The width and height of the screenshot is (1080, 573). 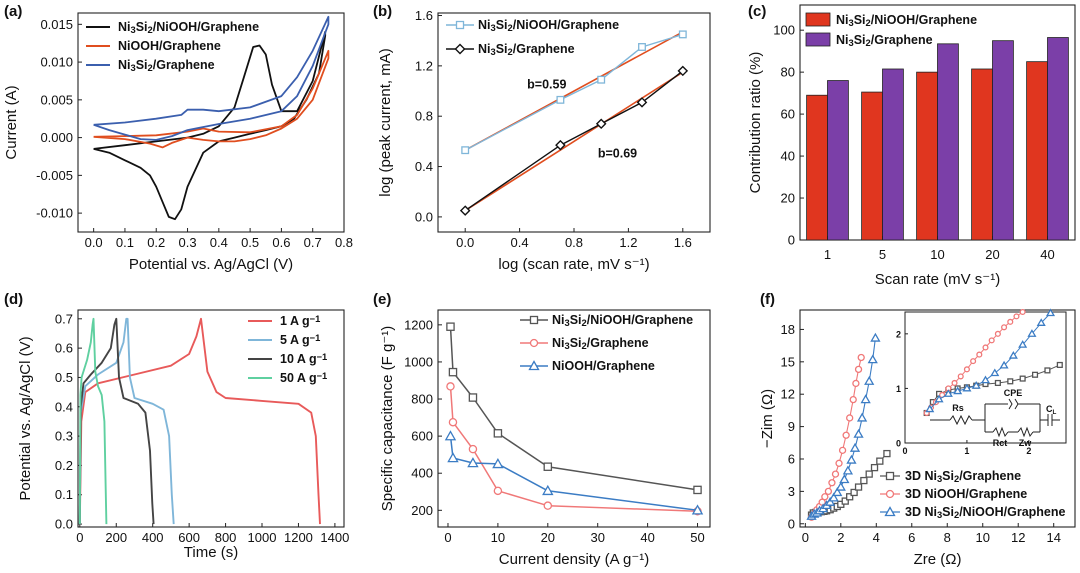 What do you see at coordinates (382, 299) in the screenshot?
I see `panel-letter: (e)` at bounding box center [382, 299].